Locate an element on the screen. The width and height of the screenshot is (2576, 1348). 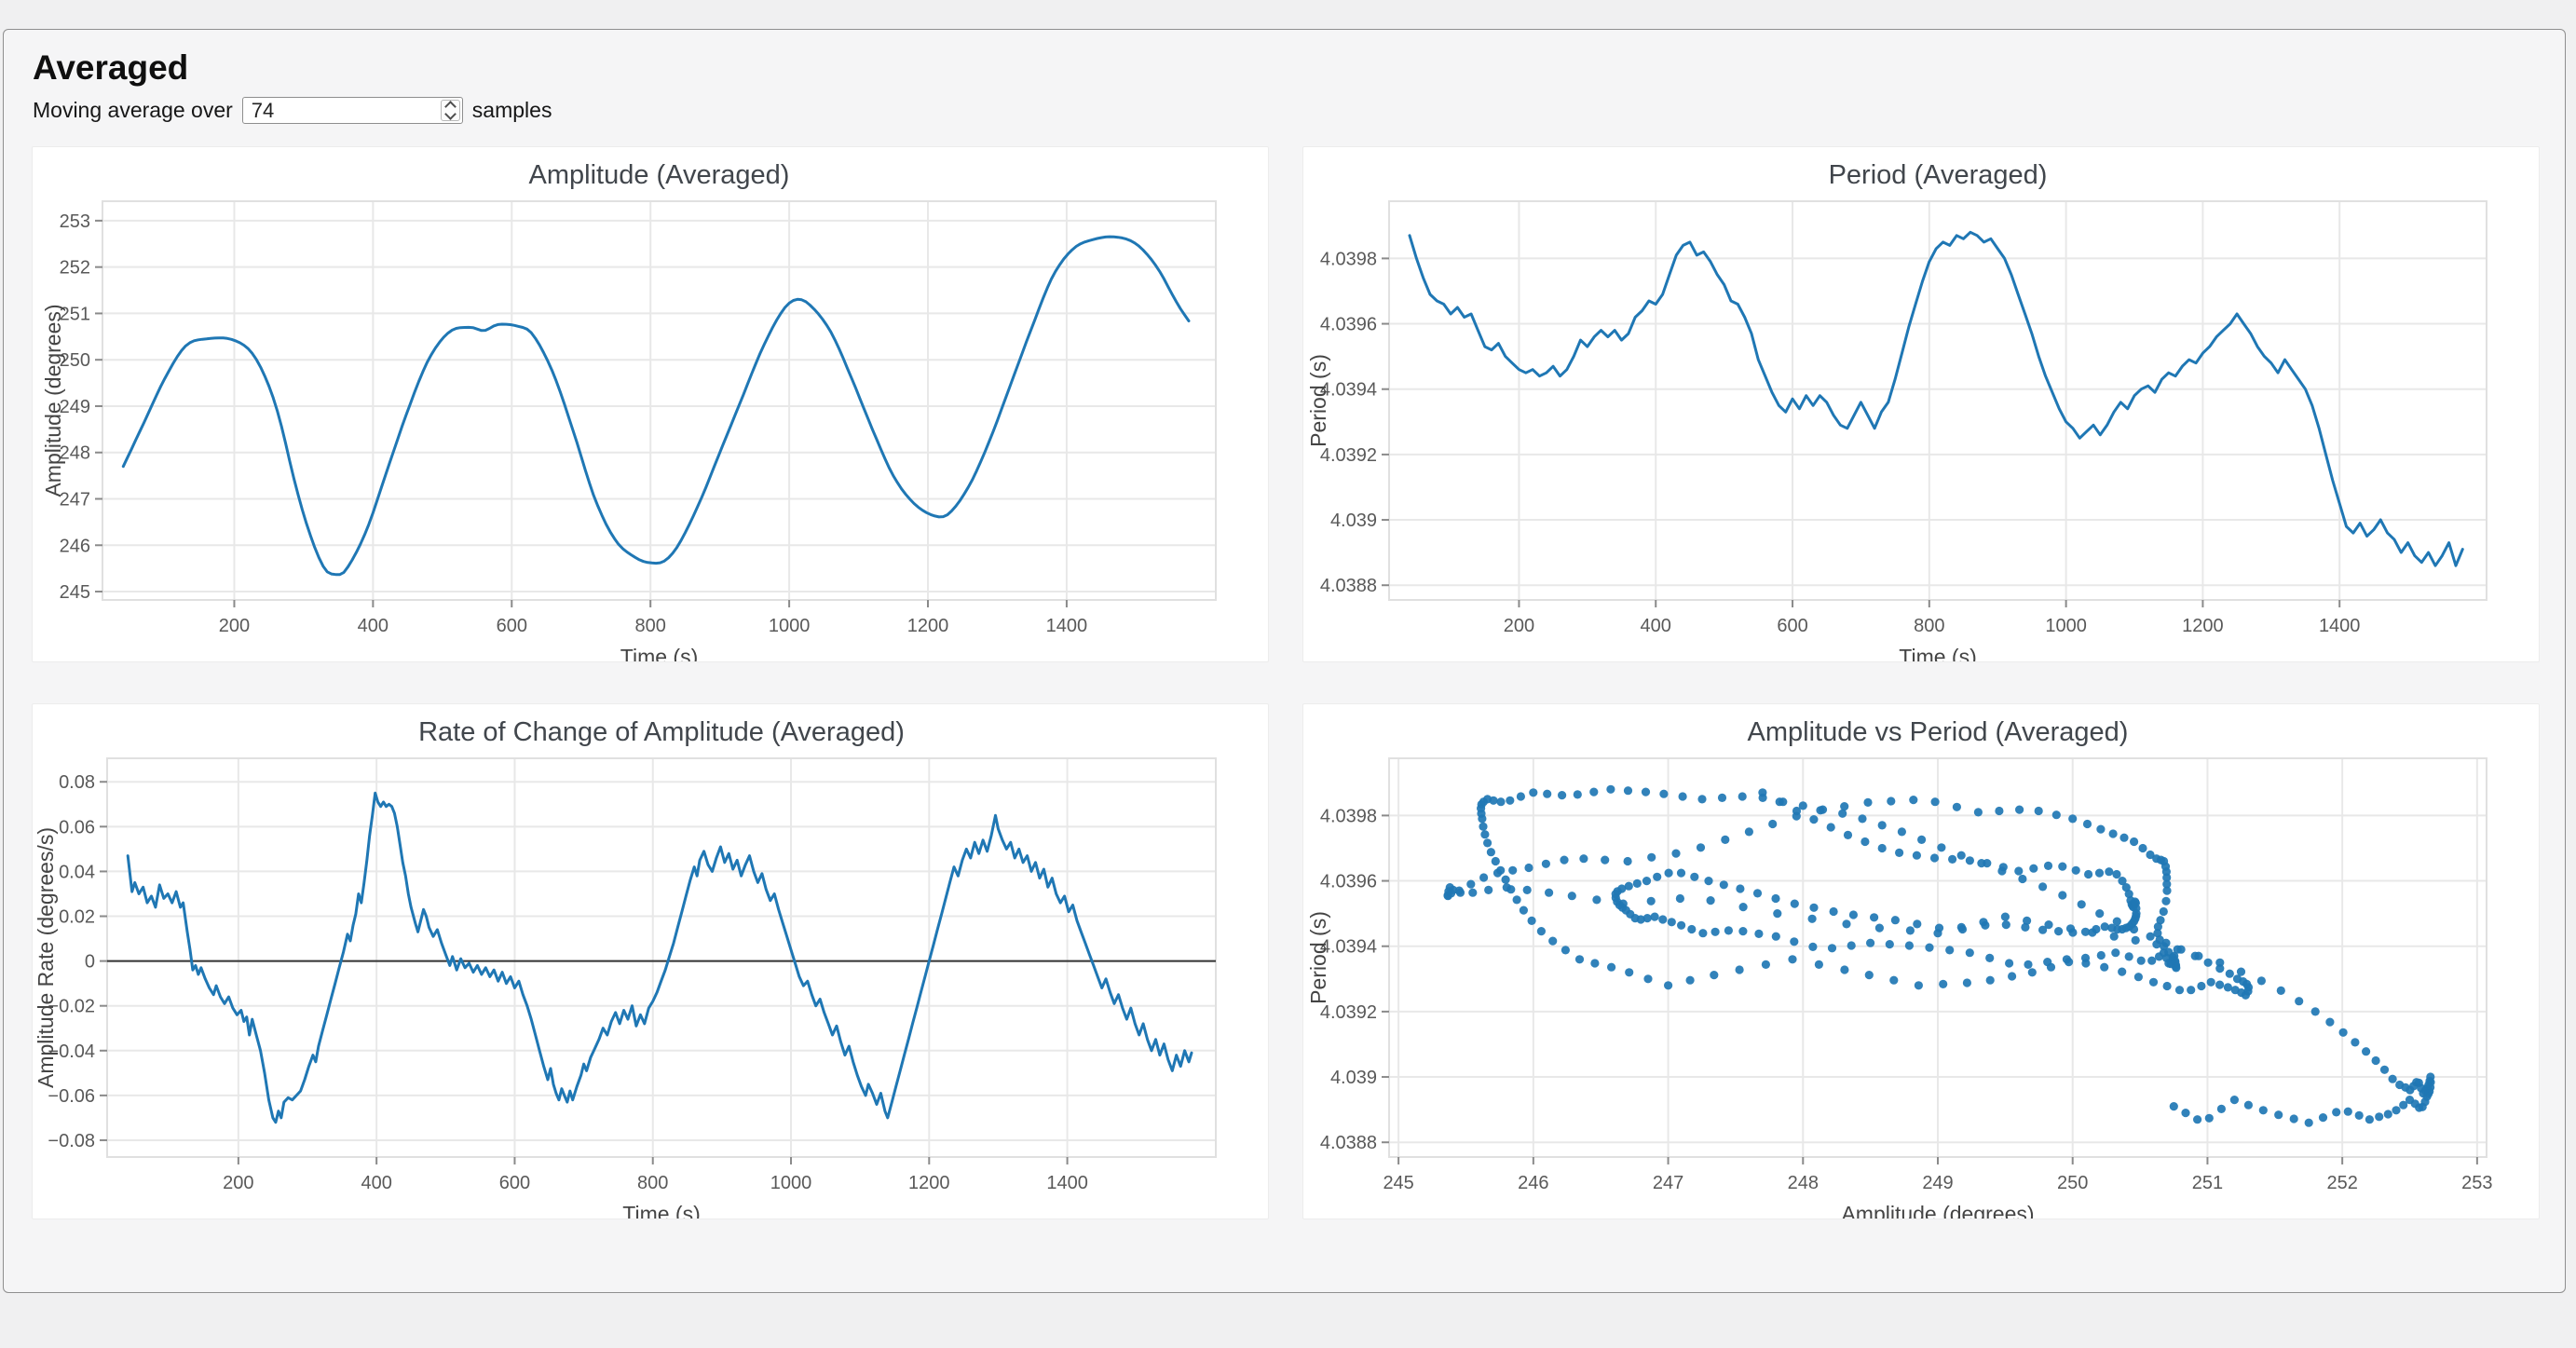
svg-text: Period (Averaged) is located at coordinates (1938, 175).